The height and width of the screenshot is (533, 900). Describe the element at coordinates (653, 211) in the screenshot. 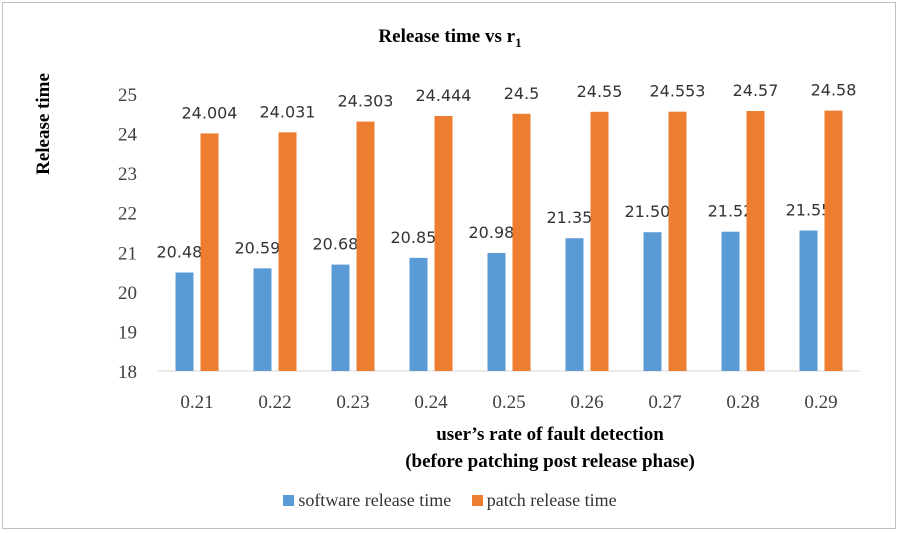

I see `data-label-software: 21.507` at that location.